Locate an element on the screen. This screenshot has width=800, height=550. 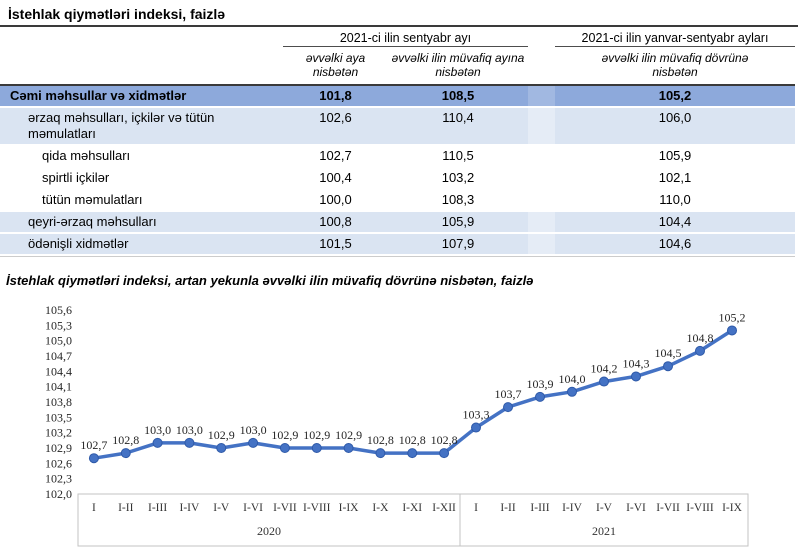
row-value: 106,0 is located at coordinates (675, 117).